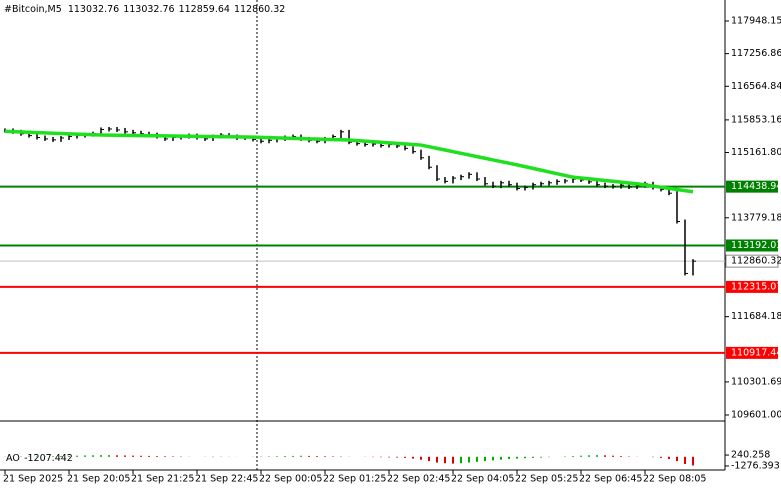  Describe the element at coordinates (756, 261) in the screenshot. I see `current-price-label: 112860.32` at that location.